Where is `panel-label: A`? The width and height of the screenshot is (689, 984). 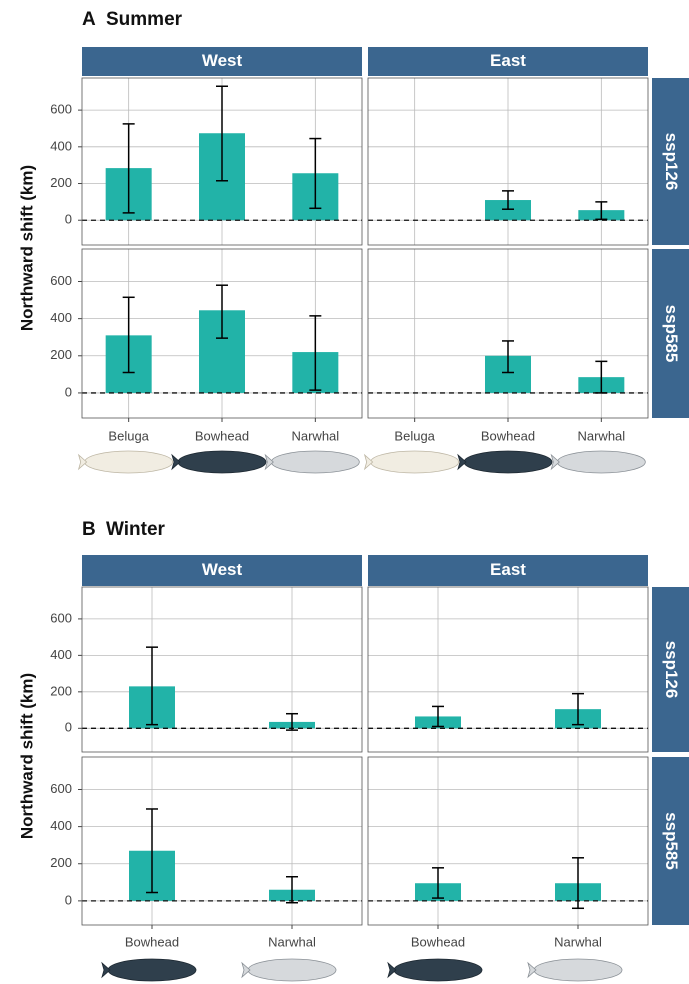
panel-label: A is located at coordinates (89, 19).